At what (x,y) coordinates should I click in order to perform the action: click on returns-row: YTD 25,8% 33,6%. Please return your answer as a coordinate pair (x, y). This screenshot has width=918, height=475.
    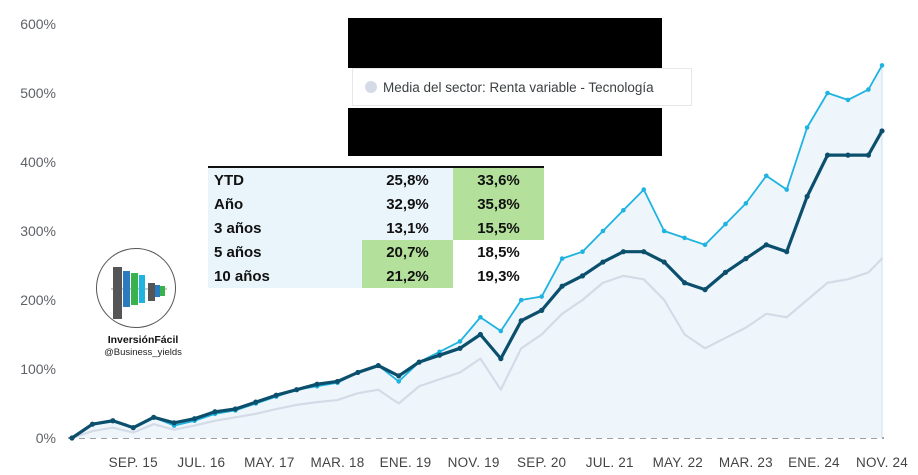
    Looking at the image, I should click on (376, 179).